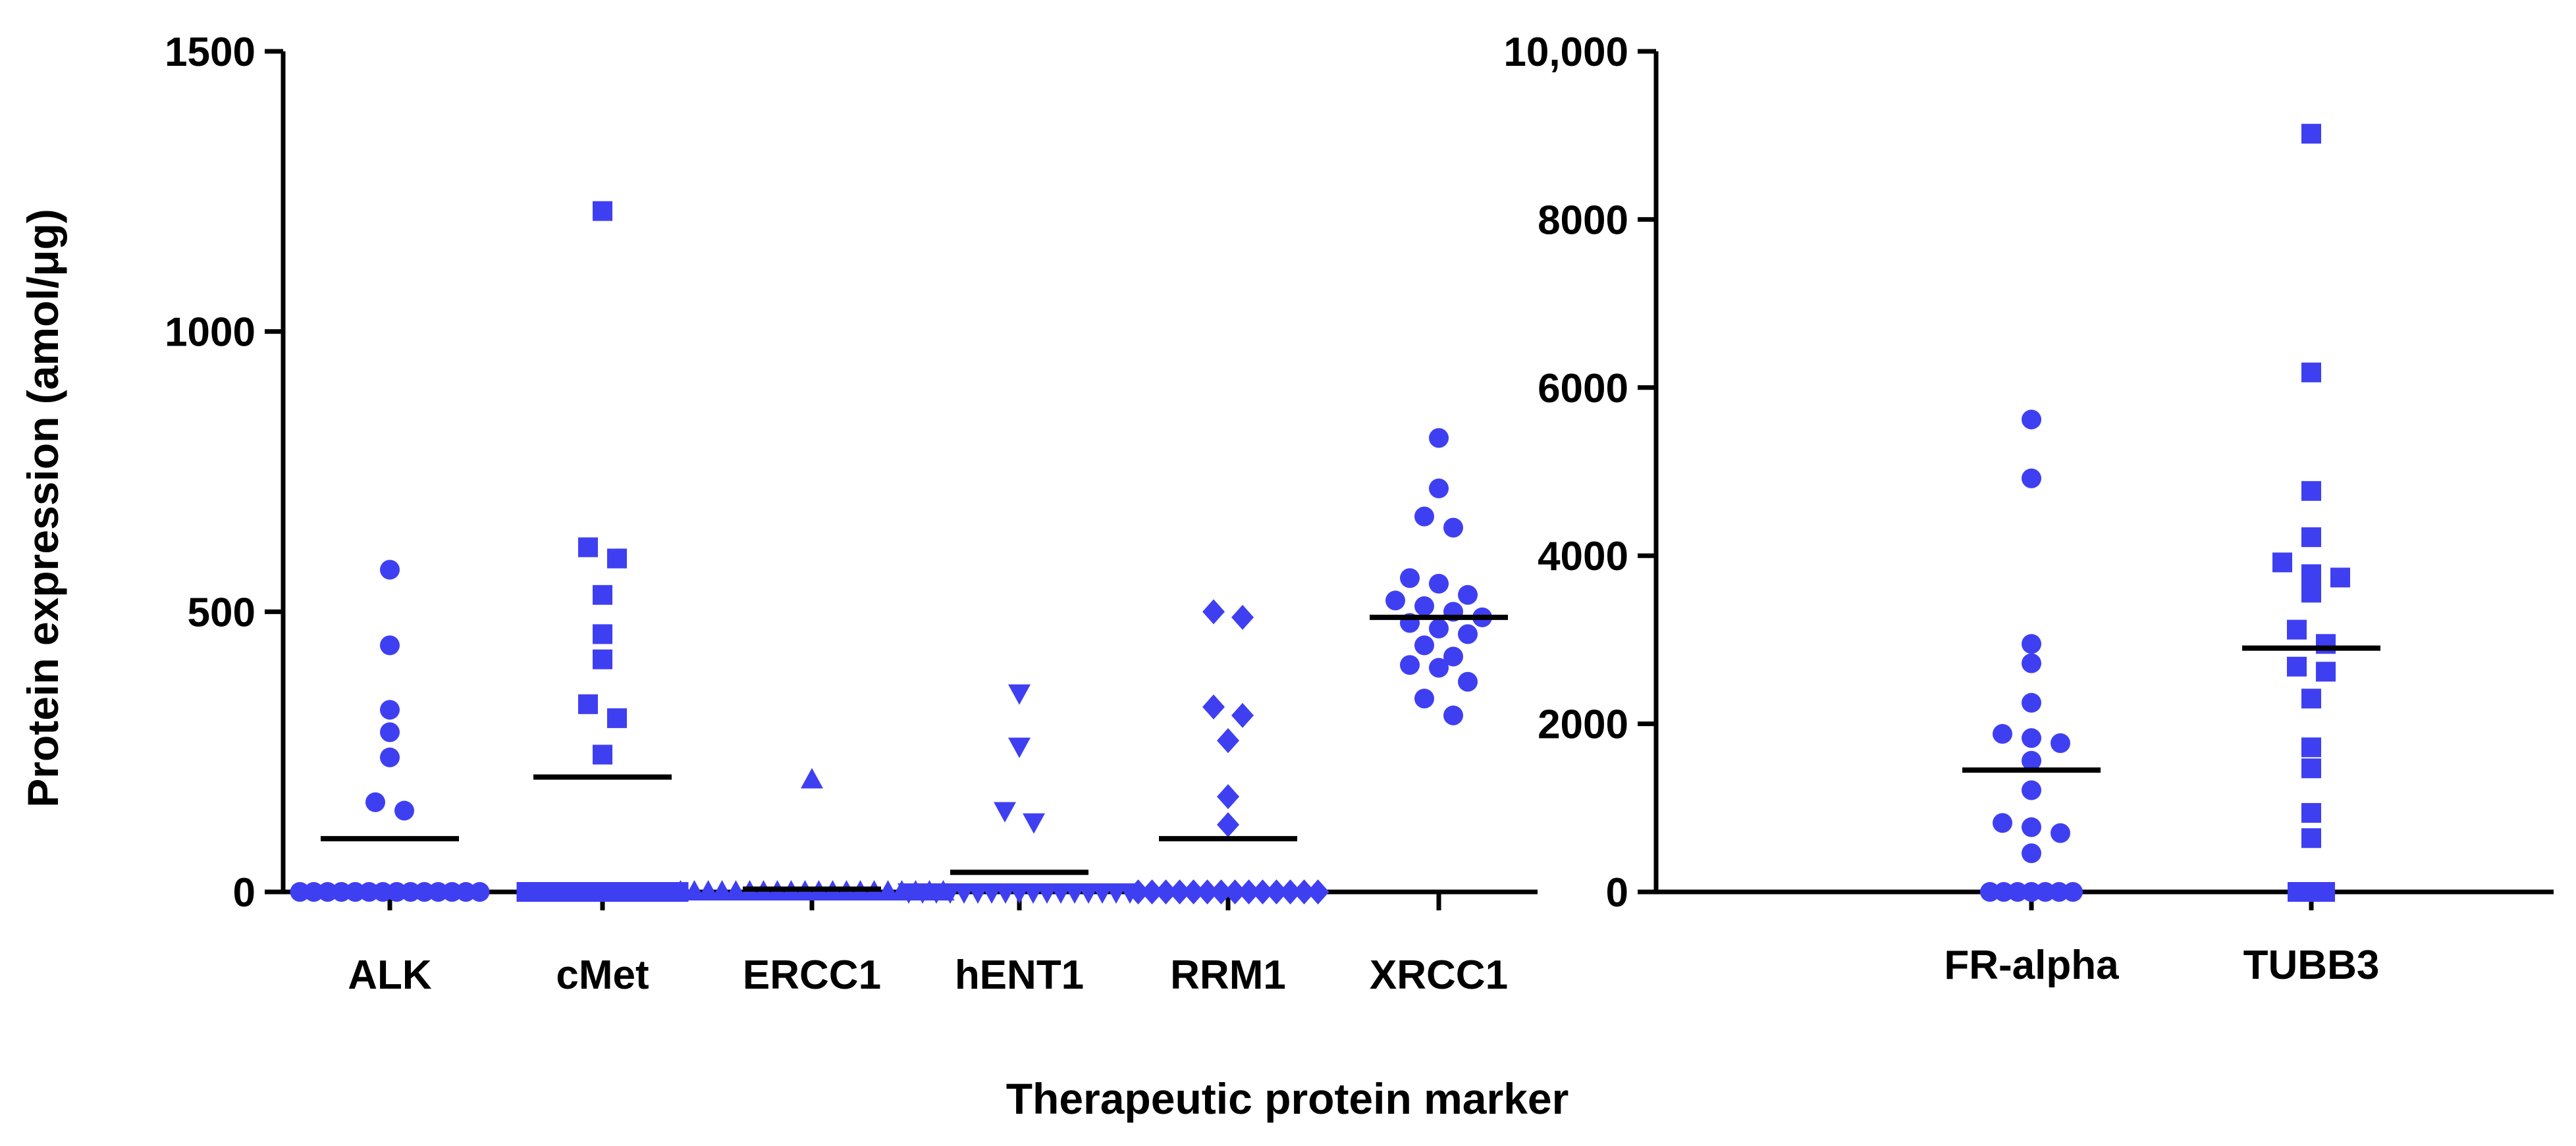 The width and height of the screenshot is (2576, 1146). What do you see at coordinates (221, 612) in the screenshot?
I see `panel-1-y-tick-label: 500` at bounding box center [221, 612].